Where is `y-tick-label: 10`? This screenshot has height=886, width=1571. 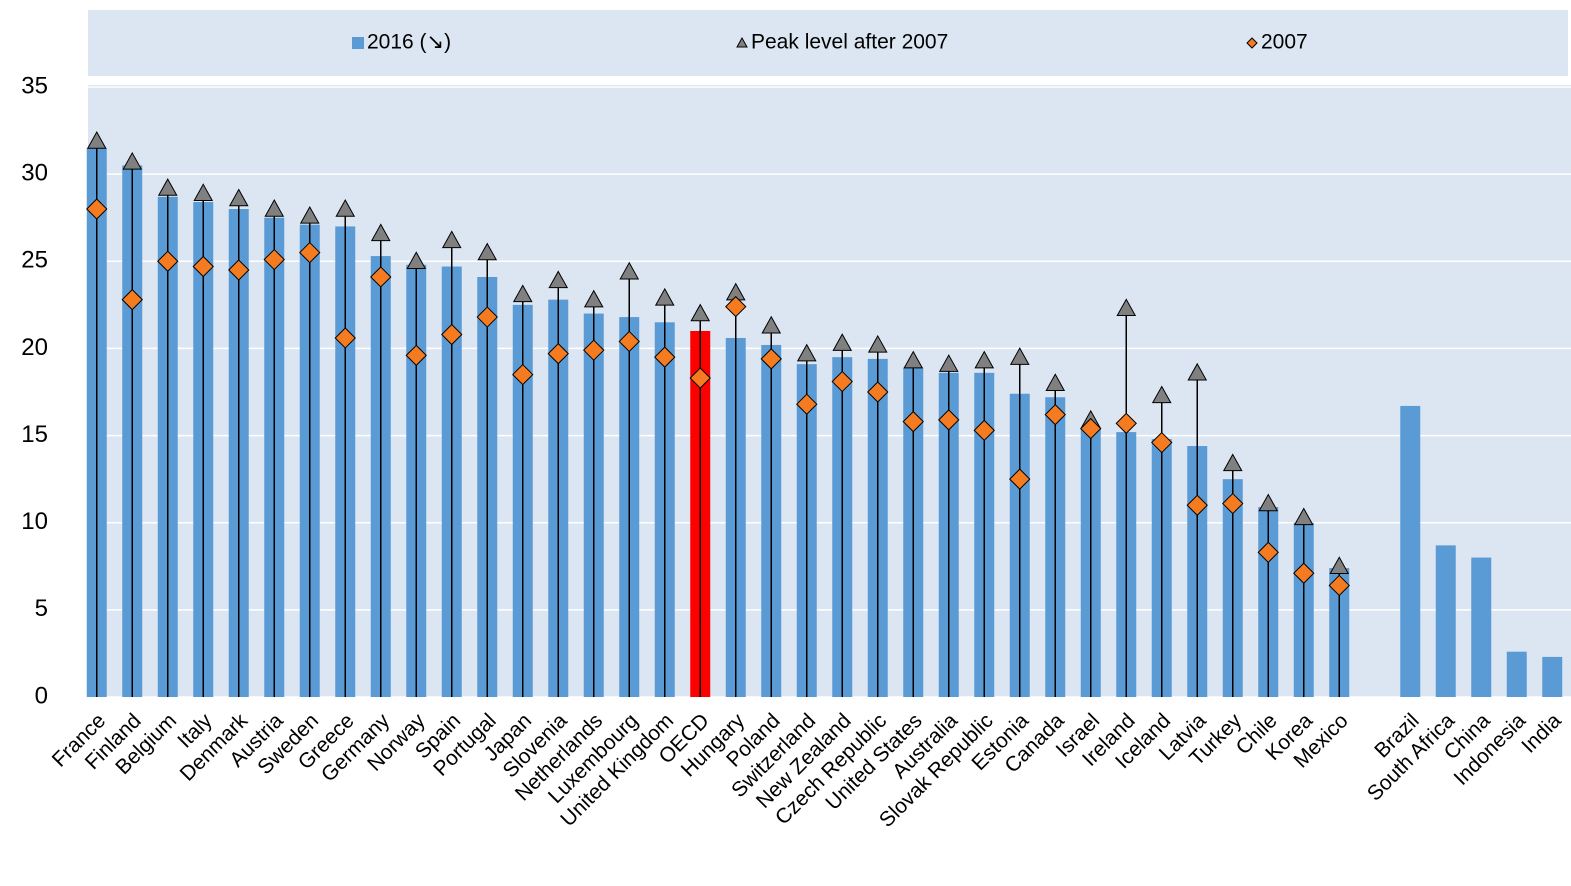
y-tick-label: 10 is located at coordinates (34, 521).